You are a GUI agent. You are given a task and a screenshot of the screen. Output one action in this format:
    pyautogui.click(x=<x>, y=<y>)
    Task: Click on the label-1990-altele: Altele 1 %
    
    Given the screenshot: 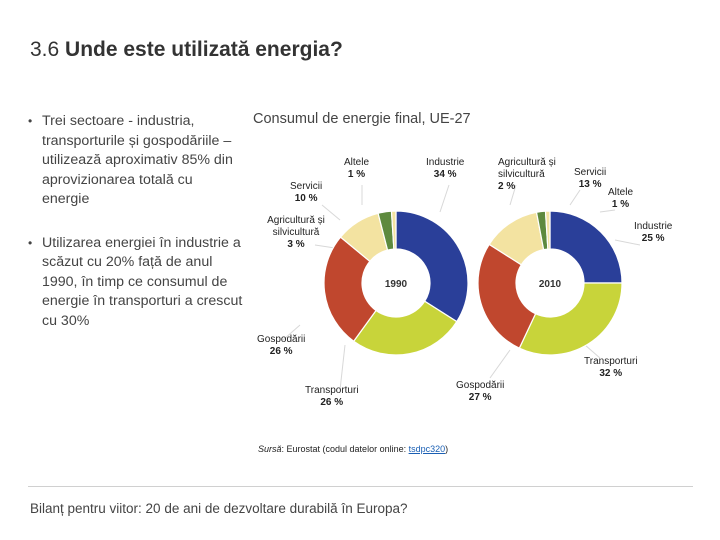 What is the action you would take?
    pyautogui.click(x=357, y=168)
    